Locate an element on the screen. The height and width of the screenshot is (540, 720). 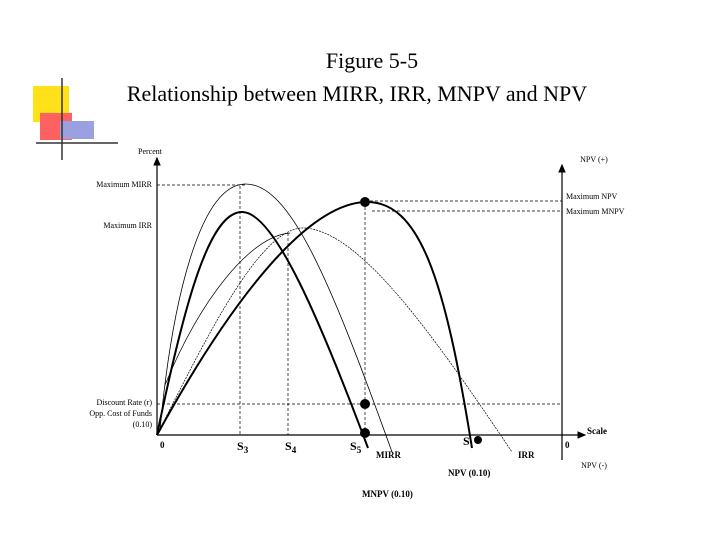
curve-label: IRR is located at coordinates (526, 455).